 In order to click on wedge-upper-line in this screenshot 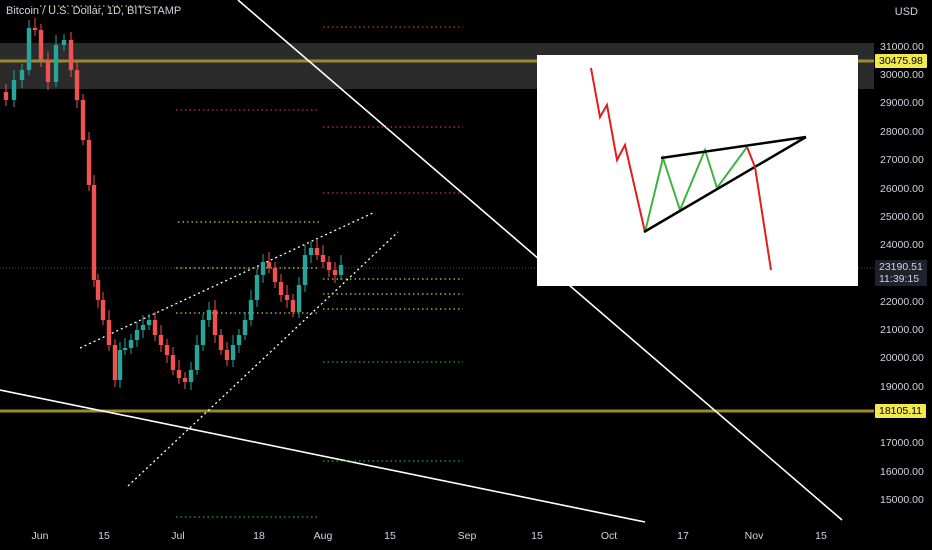, I will do `click(227, 280)`.